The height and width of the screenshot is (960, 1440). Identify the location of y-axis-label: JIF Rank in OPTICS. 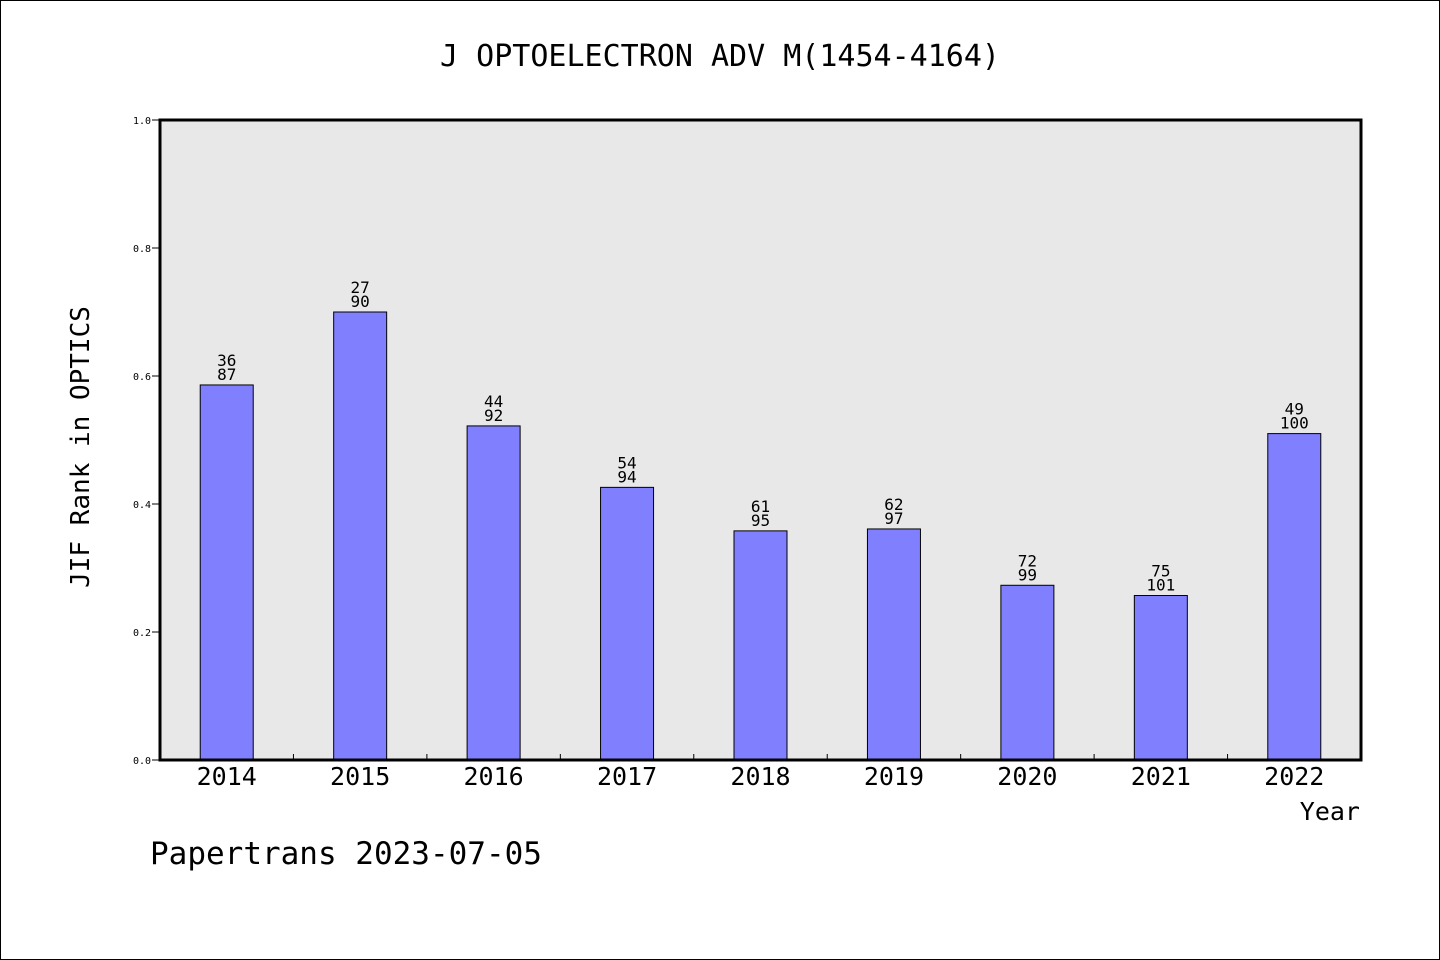
(81, 447).